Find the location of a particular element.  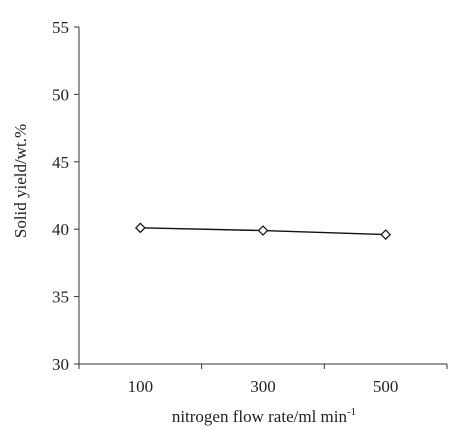

x-axis-label: nitrogen flow rate/ml min-1 is located at coordinates (264, 416).